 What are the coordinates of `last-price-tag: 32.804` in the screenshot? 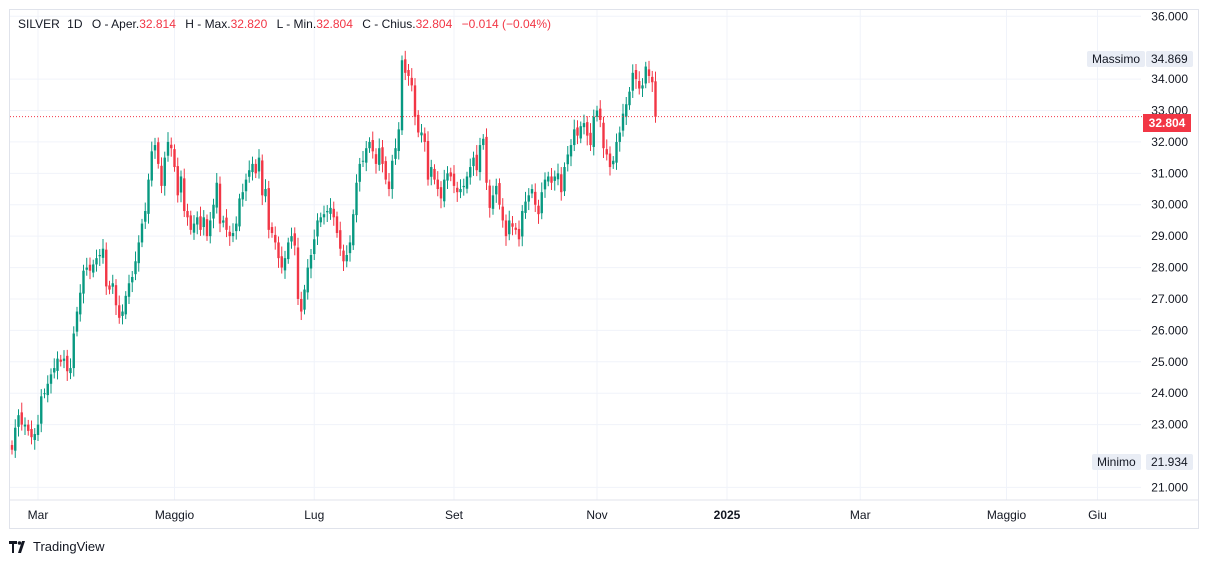 It's located at (1167, 123).